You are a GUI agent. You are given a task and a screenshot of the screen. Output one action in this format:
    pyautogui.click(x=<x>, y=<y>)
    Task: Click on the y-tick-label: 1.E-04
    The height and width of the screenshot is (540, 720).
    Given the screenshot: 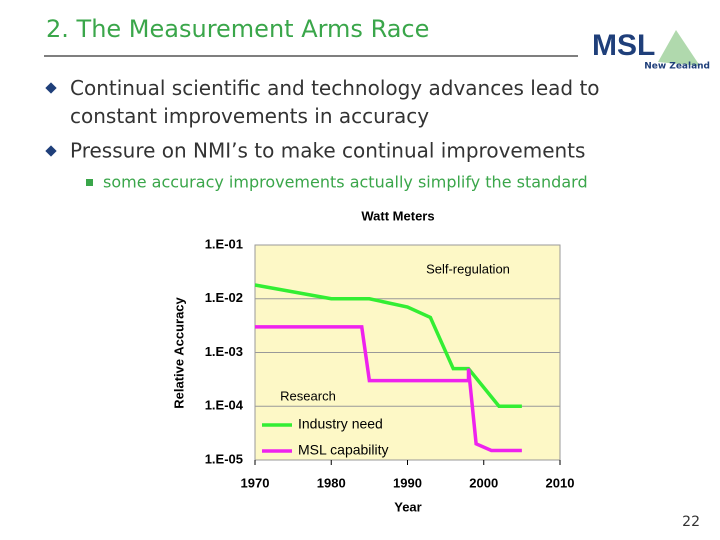 What is the action you would take?
    pyautogui.click(x=224, y=405)
    